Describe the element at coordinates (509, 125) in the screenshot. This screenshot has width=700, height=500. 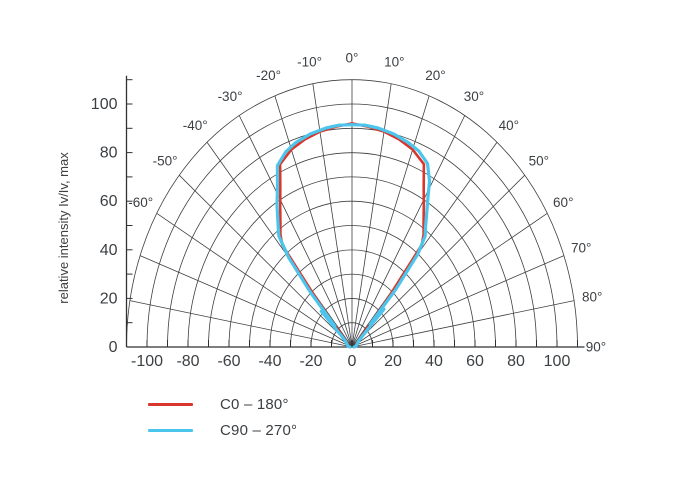
I see `angle-label: 40°` at that location.